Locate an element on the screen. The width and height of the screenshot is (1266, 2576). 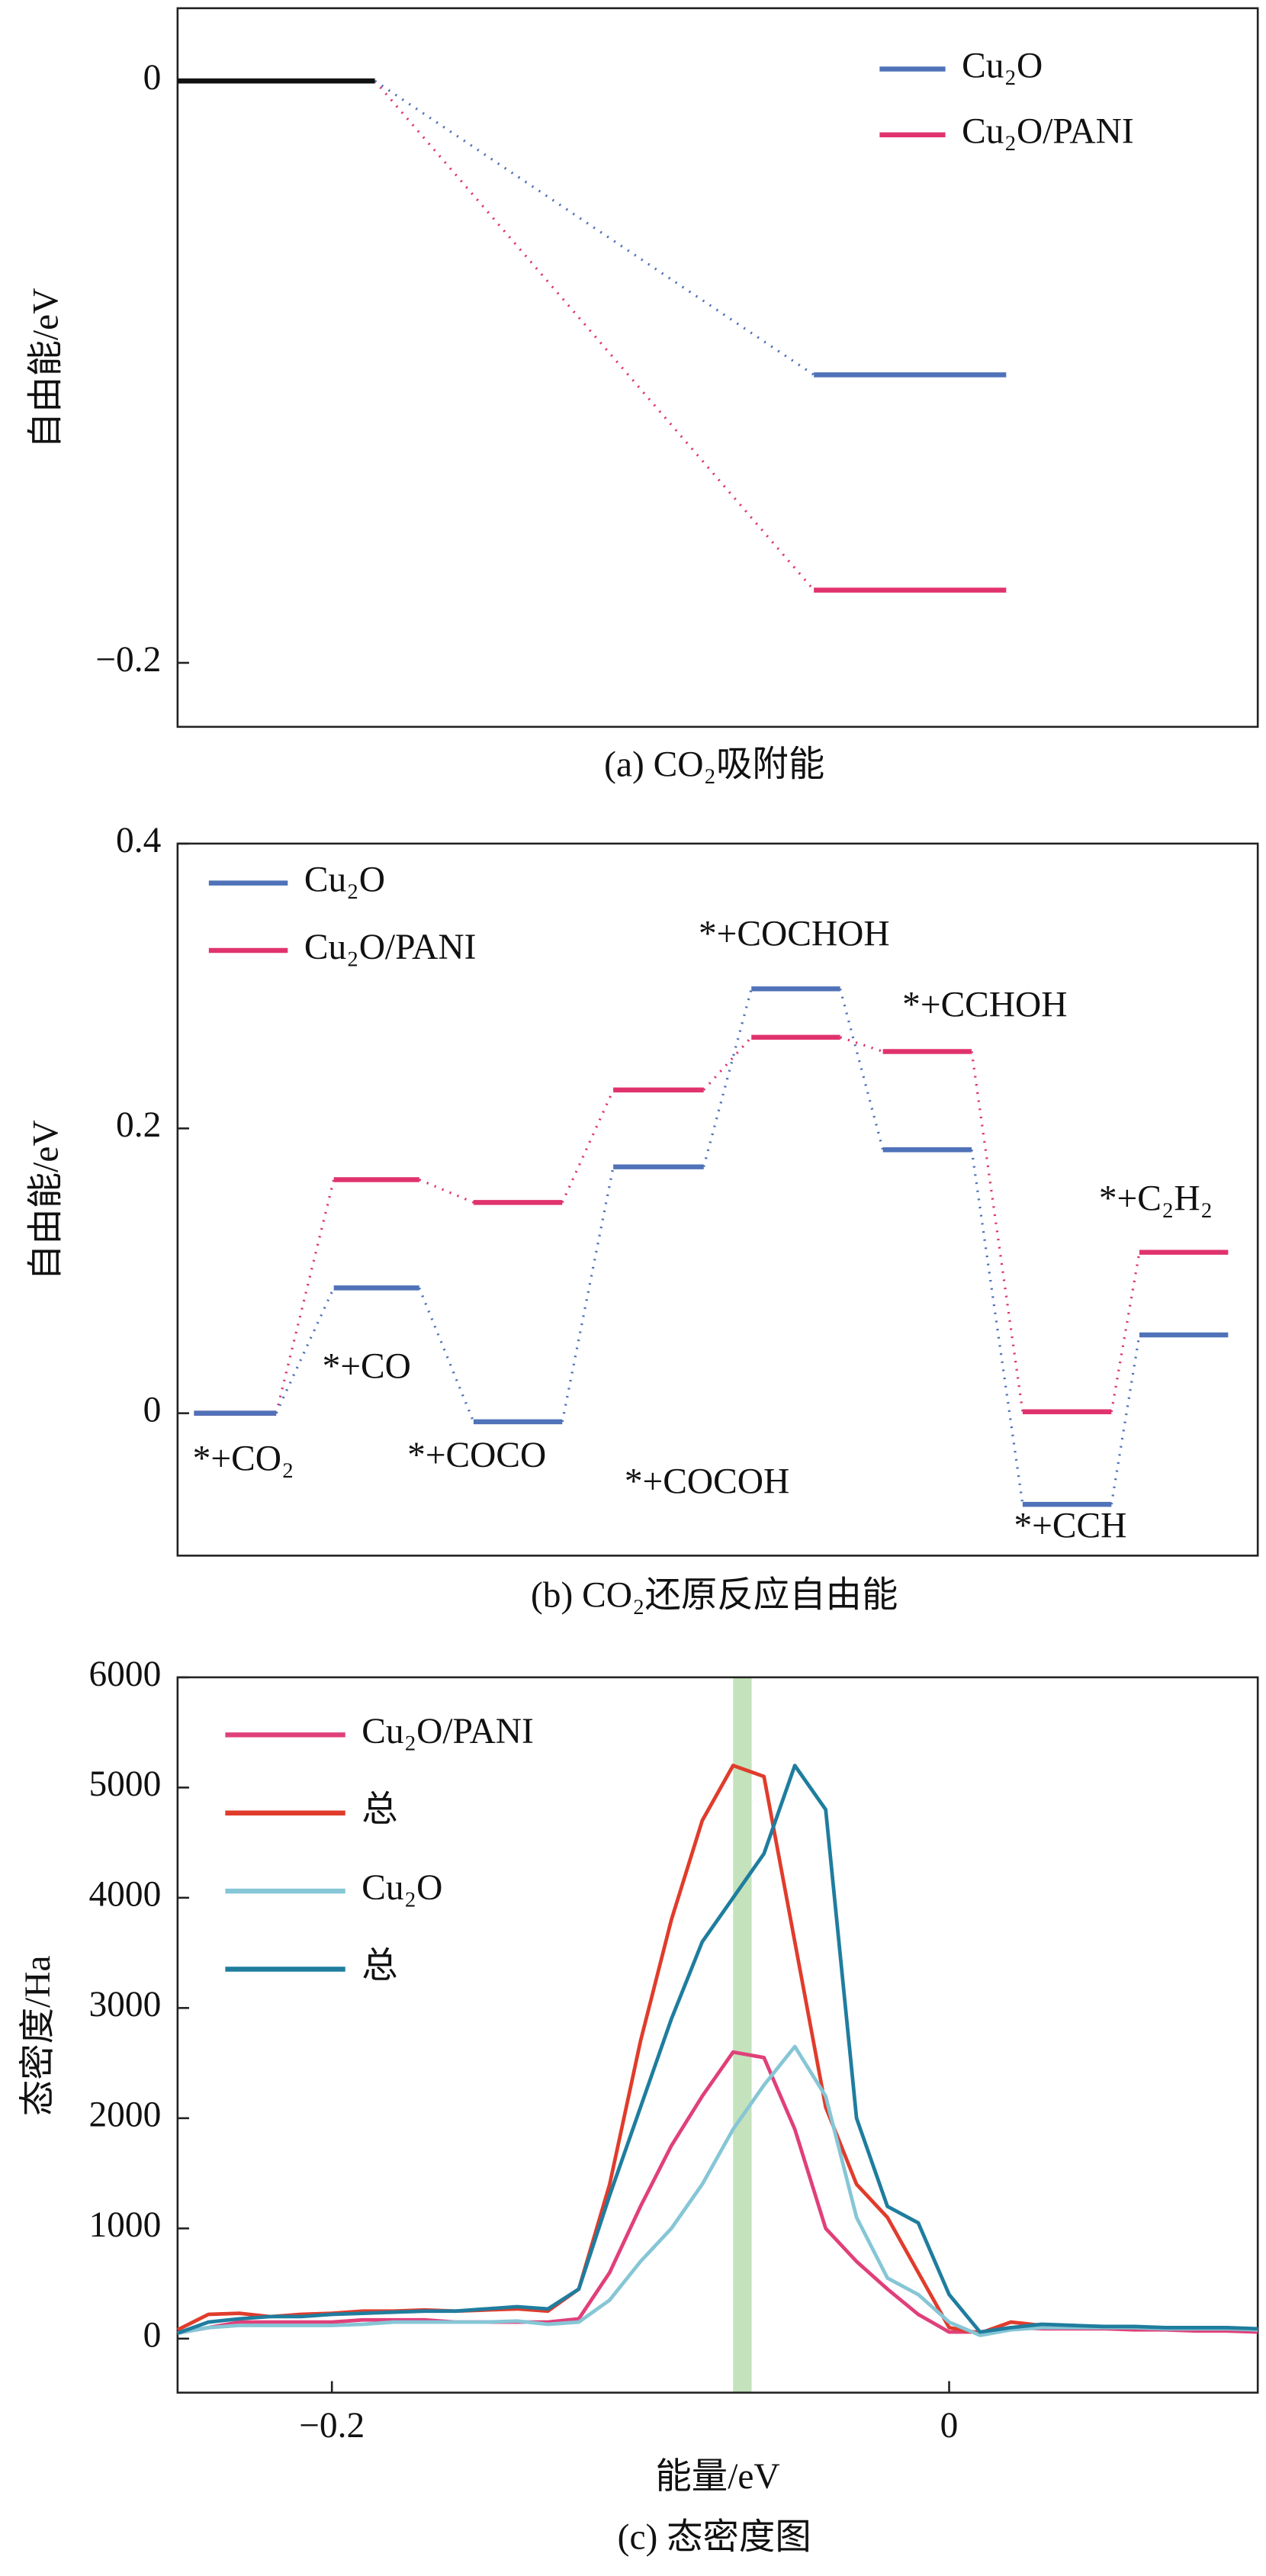
y-tick-label: 2000 is located at coordinates (124, 2115).